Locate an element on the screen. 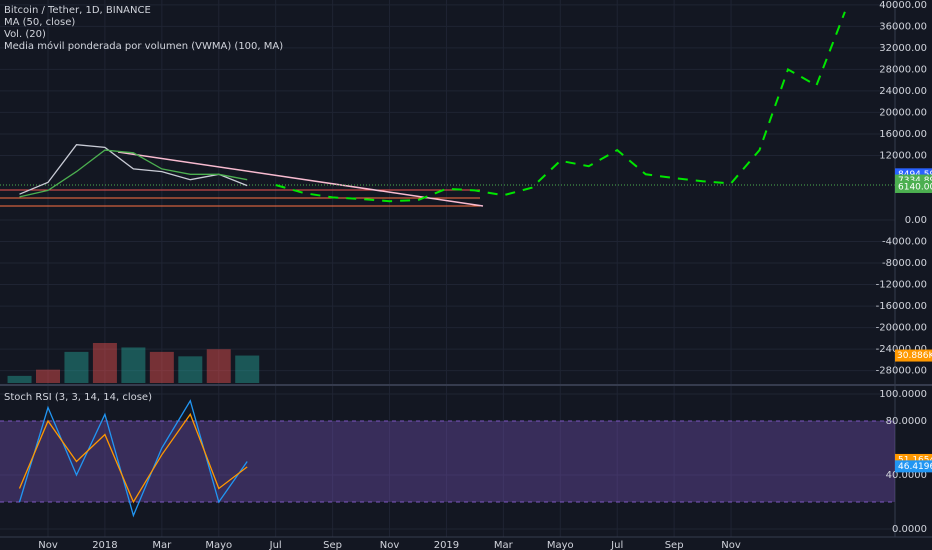 The height and width of the screenshot is (550, 932). legend-entry: Bitcoin / Tether, 1D, BINANCE is located at coordinates (77, 10).